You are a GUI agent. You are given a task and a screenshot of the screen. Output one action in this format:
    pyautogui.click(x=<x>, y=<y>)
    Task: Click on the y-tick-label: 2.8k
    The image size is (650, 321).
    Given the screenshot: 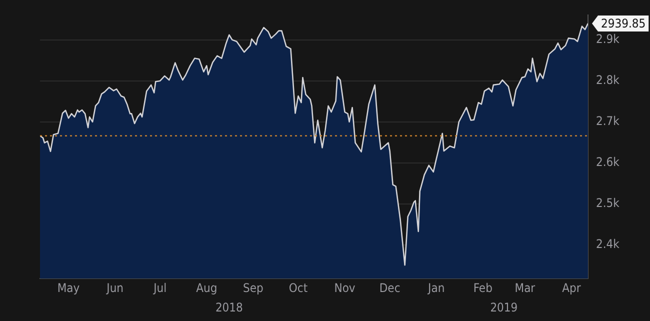 What is the action you would take?
    pyautogui.click(x=608, y=79)
    